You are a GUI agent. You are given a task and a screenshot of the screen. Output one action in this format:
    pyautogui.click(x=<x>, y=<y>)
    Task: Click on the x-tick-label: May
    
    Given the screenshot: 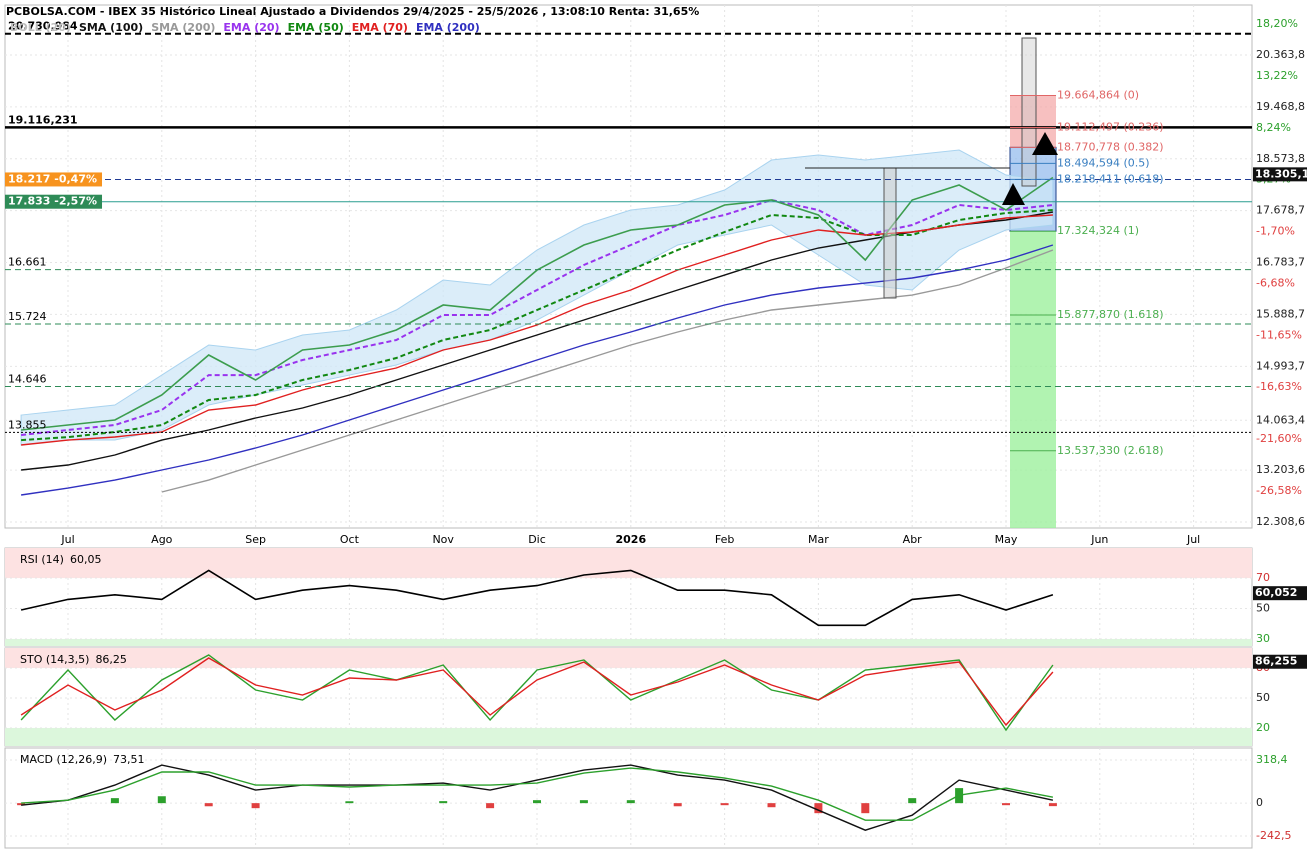 What is the action you would take?
    pyautogui.click(x=1006, y=539)
    